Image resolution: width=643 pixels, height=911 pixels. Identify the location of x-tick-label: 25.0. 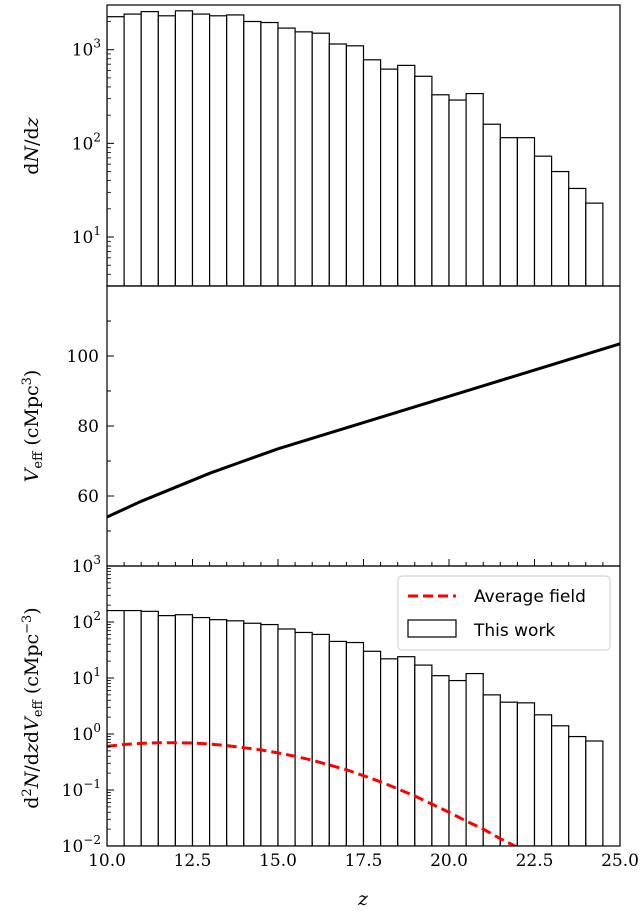
(620, 861).